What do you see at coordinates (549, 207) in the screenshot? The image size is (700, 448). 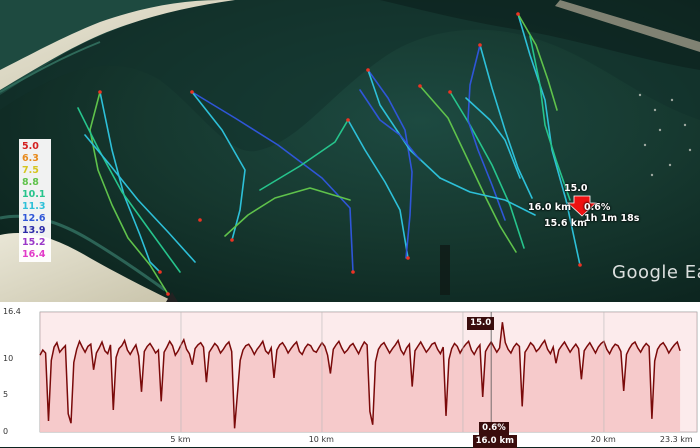 I see `cursor-distance-label: 16.0 km` at bounding box center [549, 207].